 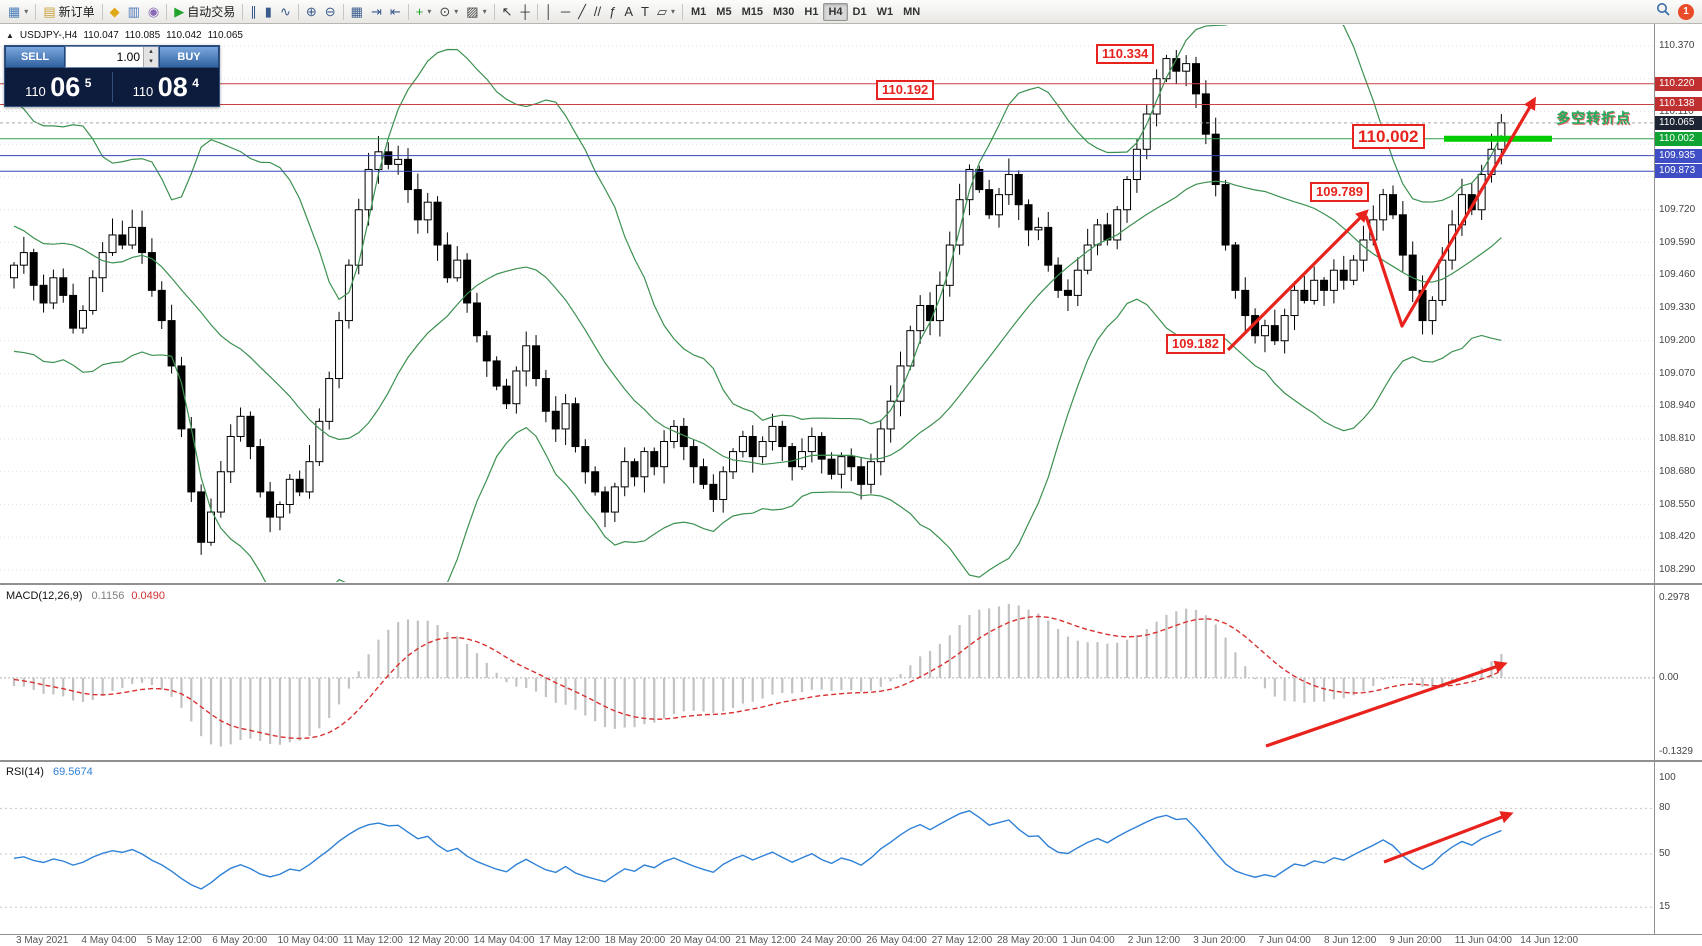 I want to click on time-axis-label: 10 May 04:00, so click(x=308, y=940).